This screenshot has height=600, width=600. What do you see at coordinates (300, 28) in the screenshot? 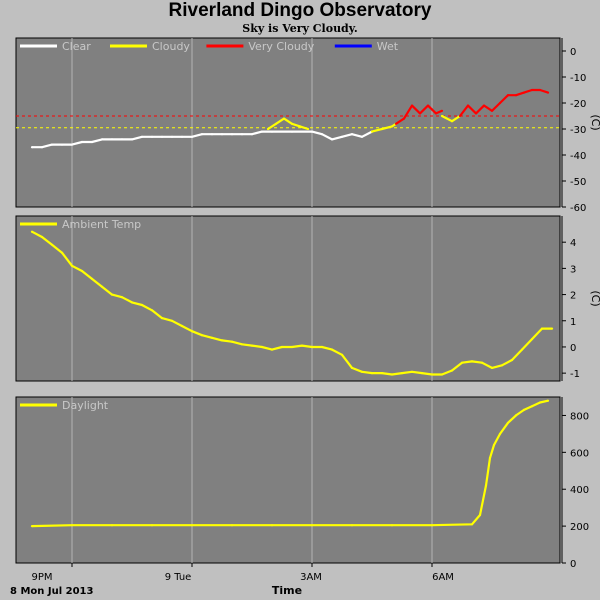
I see `sky-status: Sky is Very Cloudy.` at bounding box center [300, 28].